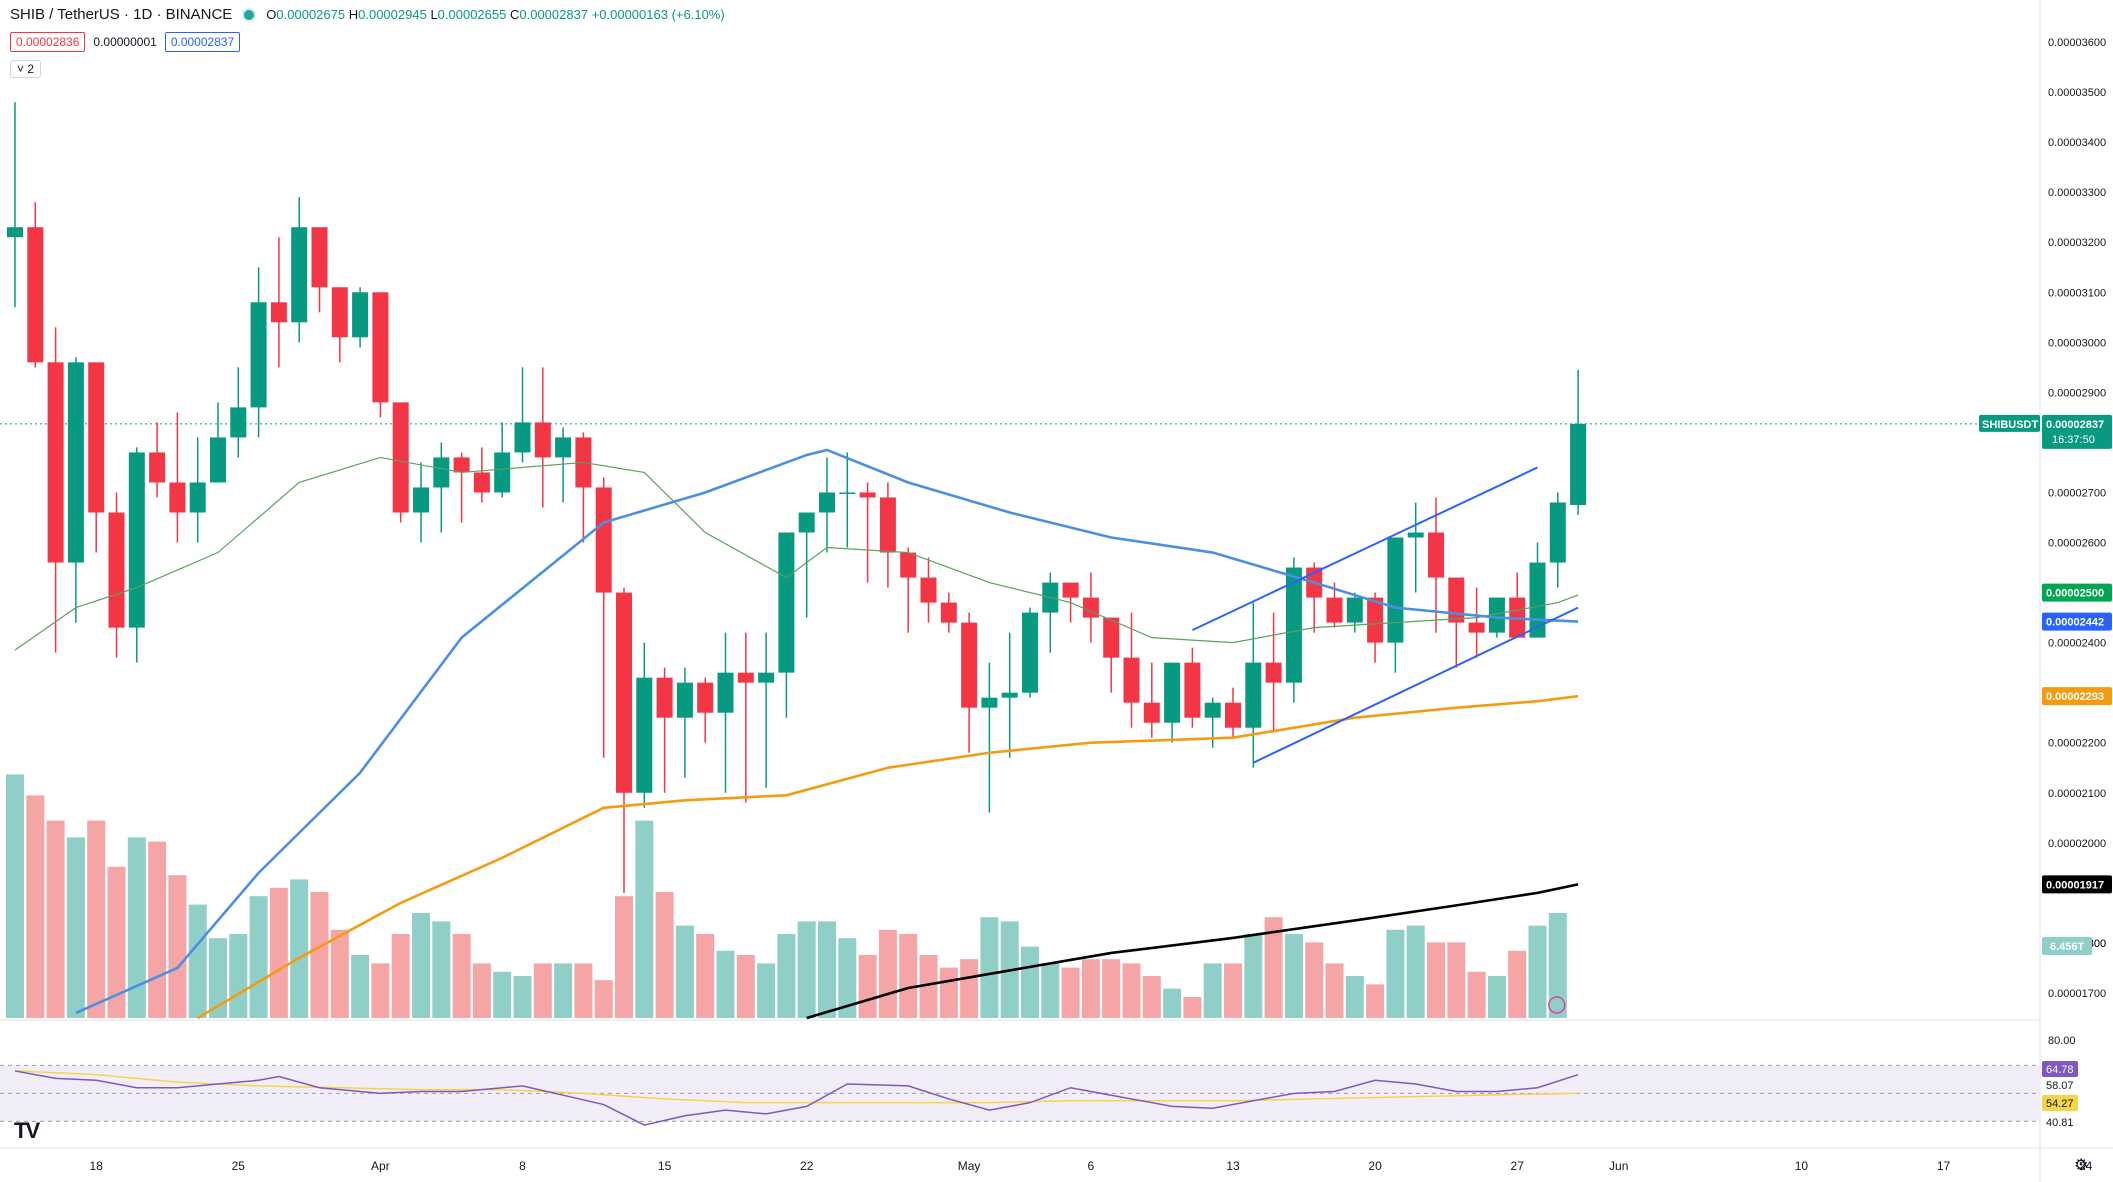 Image resolution: width=2113 pixels, height=1182 pixels. I want to click on x-tick-label: 22, so click(807, 1166).